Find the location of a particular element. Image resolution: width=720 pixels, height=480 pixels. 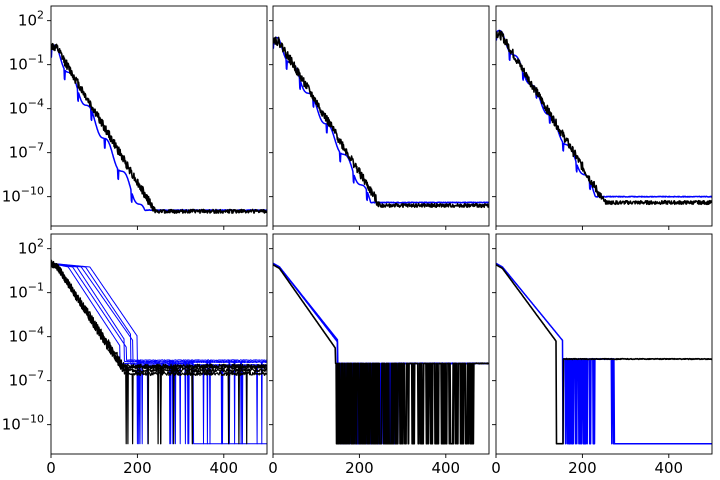

panel-r0-c2 is located at coordinates (602, 117).